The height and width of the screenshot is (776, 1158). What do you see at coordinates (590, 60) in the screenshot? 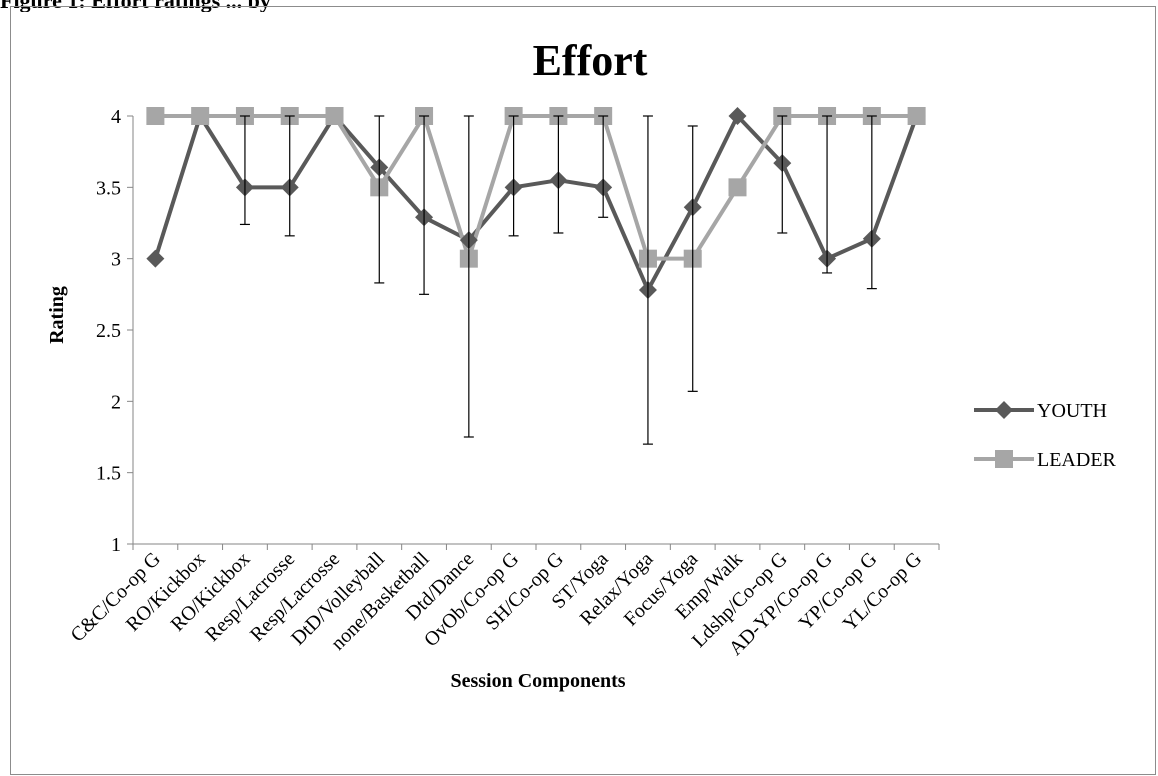
I see `chart-title: Effort` at bounding box center [590, 60].